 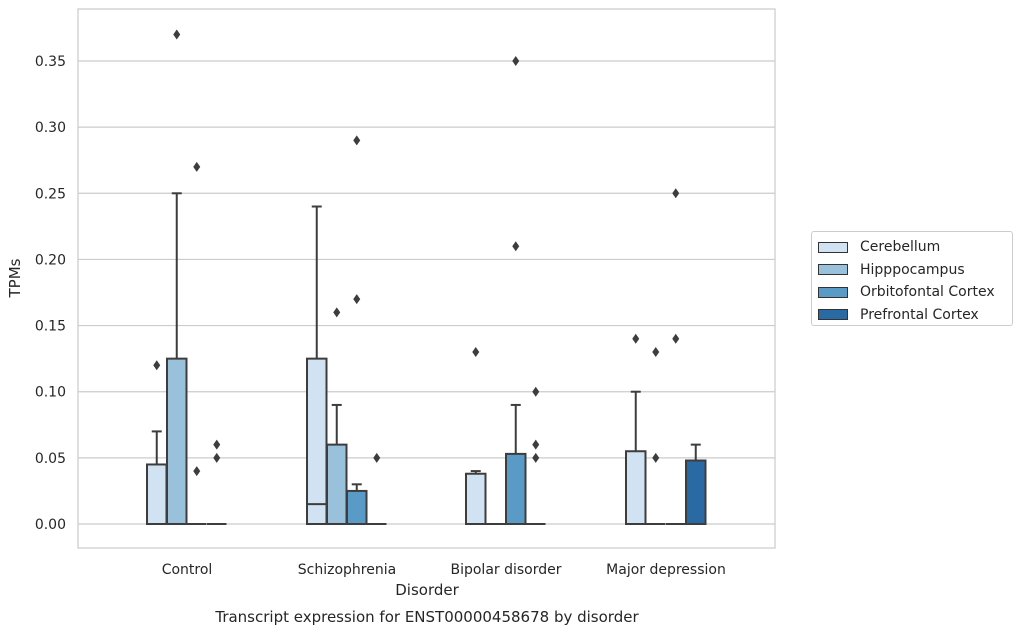 I want to click on box-cerebellum-schizophrenia, so click(x=317, y=365).